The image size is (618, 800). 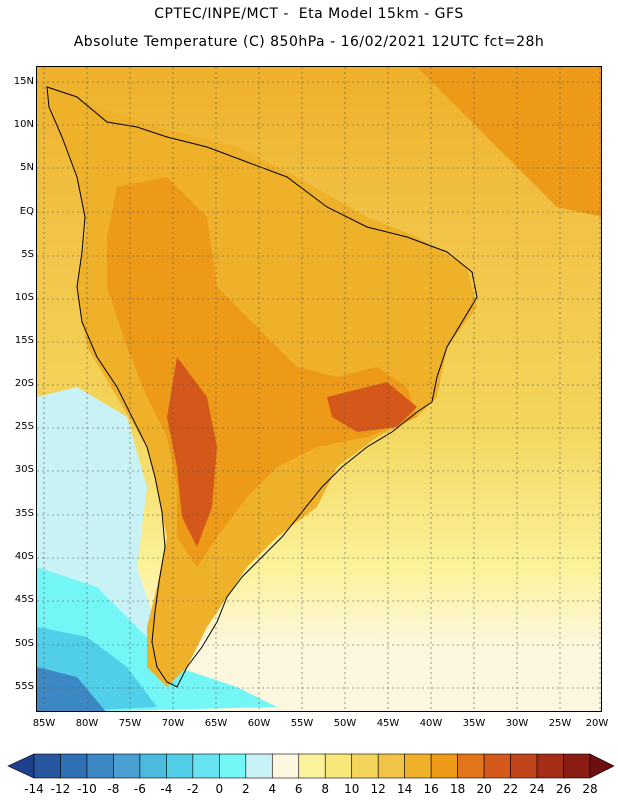 I want to click on colorbar-label: -2, so click(x=192, y=789).